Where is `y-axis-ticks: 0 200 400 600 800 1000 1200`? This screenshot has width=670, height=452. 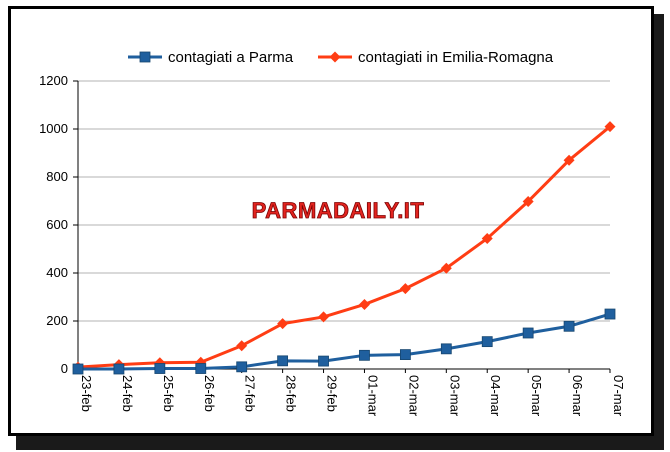 y-axis-ticks: 0 200 400 600 800 1000 1200 is located at coordinates (58, 224).